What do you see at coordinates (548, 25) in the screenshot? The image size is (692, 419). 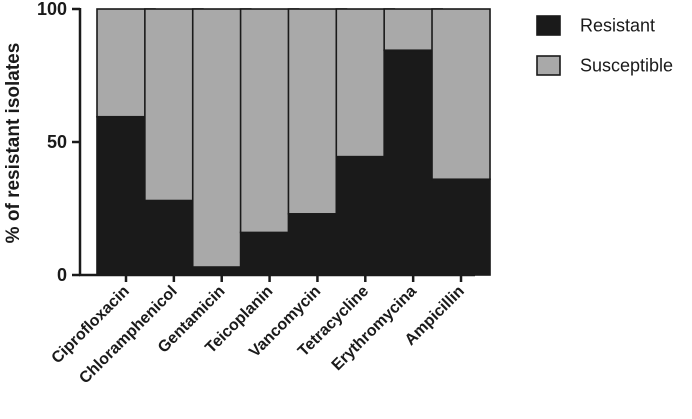 I see `legend-swatch-resistant` at bounding box center [548, 25].